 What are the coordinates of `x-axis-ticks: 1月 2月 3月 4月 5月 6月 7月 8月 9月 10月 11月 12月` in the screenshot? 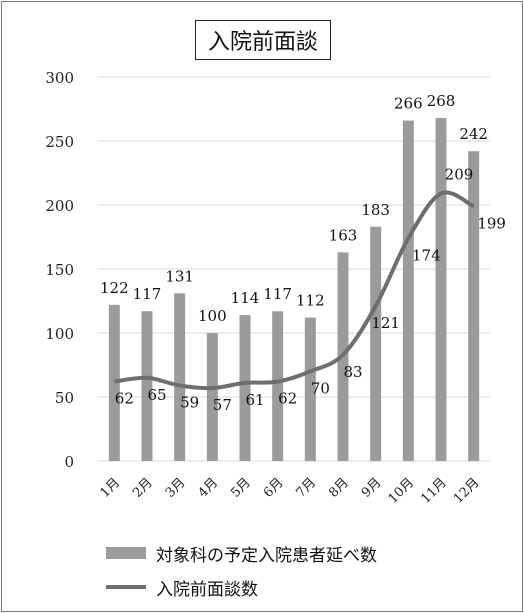 It's located at (290, 490).